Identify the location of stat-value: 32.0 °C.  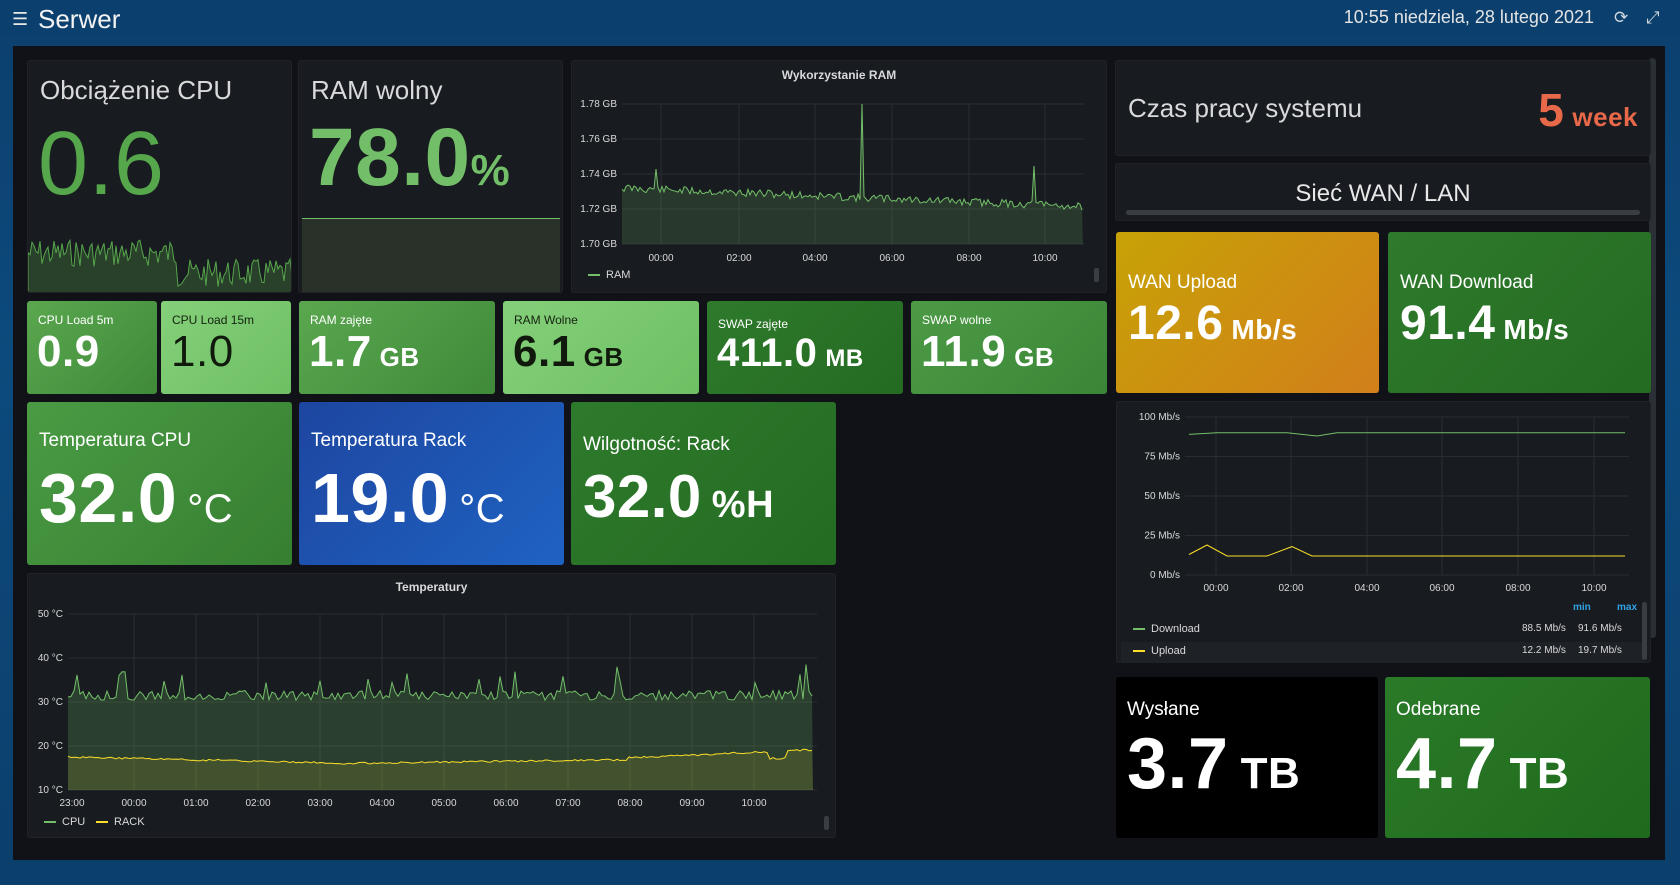
(136, 498).